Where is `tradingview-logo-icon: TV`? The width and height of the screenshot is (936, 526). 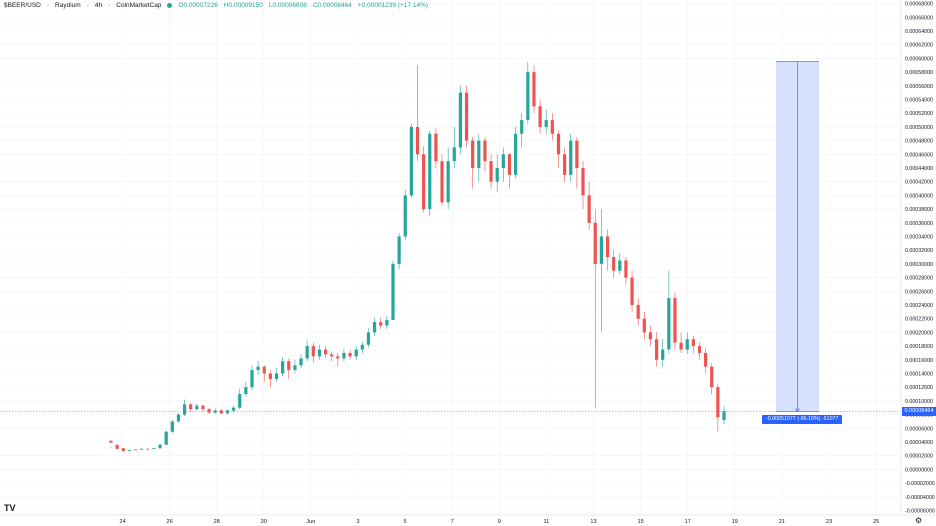 tradingview-logo-icon: TV is located at coordinates (10, 508).